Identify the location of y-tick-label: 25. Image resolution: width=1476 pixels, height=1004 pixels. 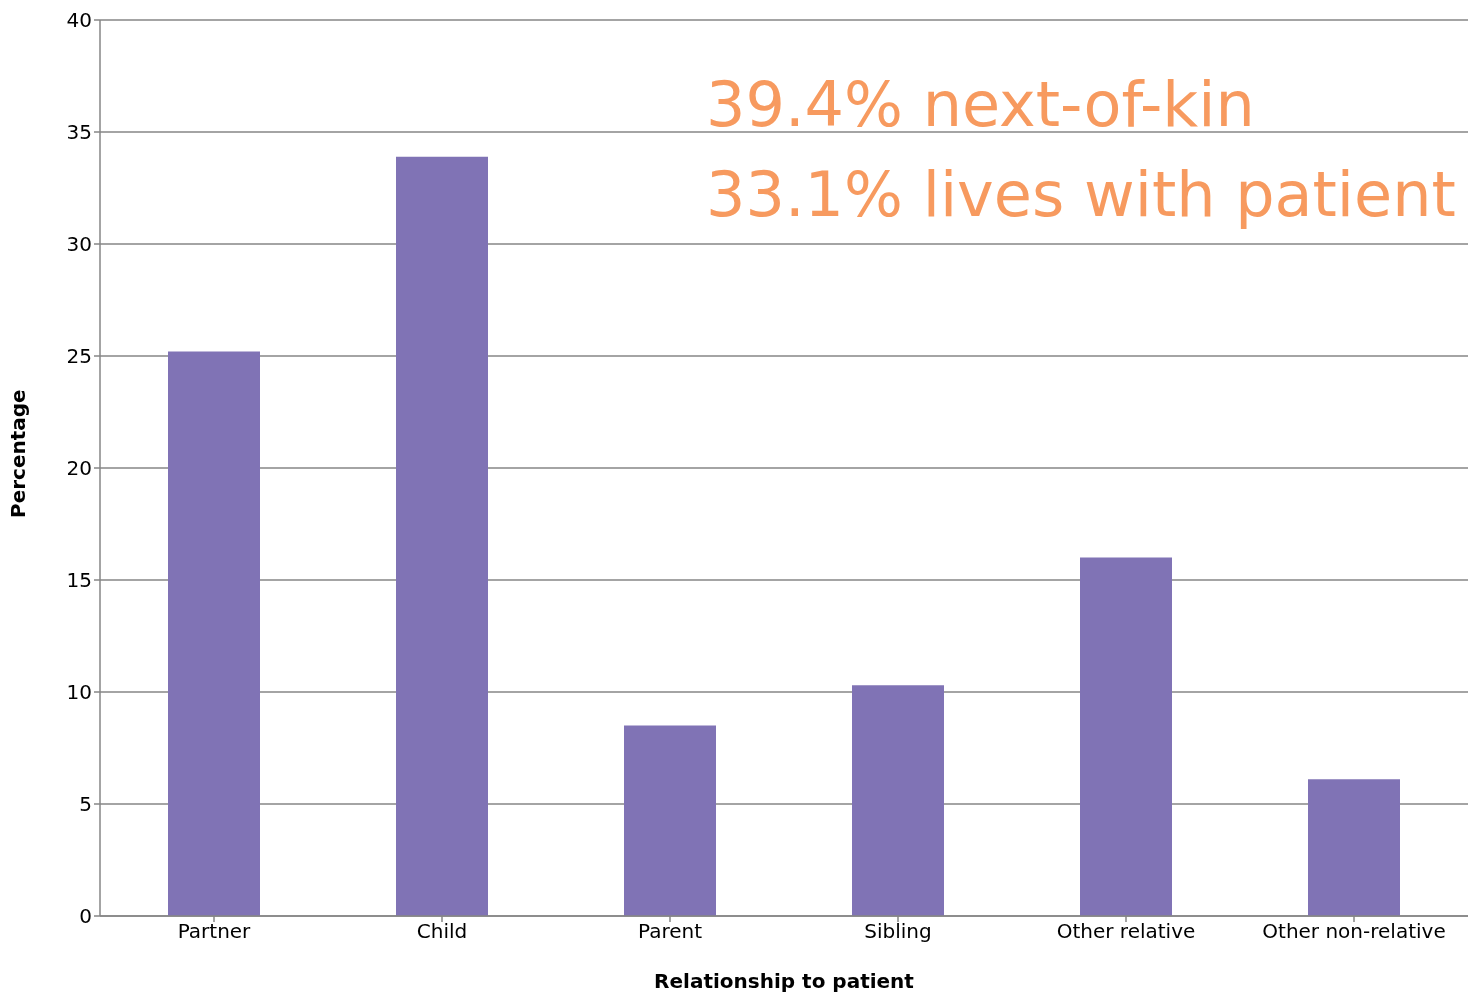
(79, 356).